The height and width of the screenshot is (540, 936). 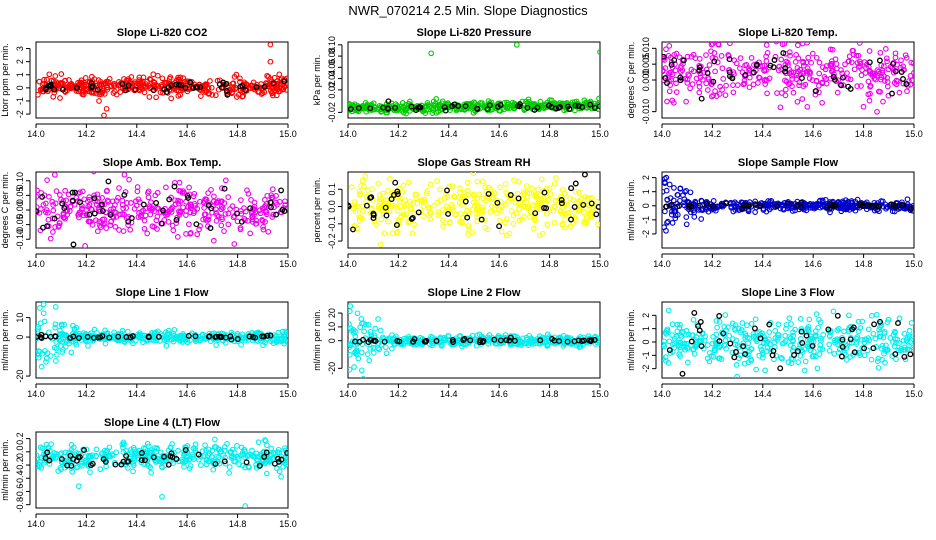 I want to click on x-tick-label: 15.0, so click(x=288, y=134).